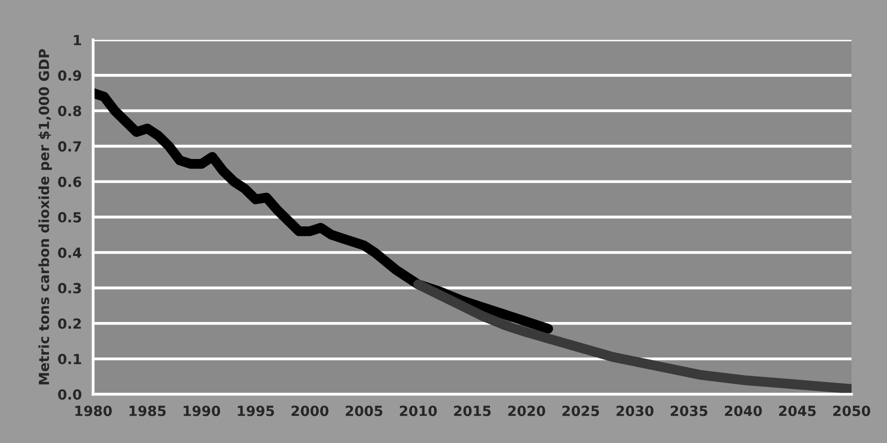  What do you see at coordinates (797, 411) in the screenshot?
I see `x-tick-label: 2045` at bounding box center [797, 411].